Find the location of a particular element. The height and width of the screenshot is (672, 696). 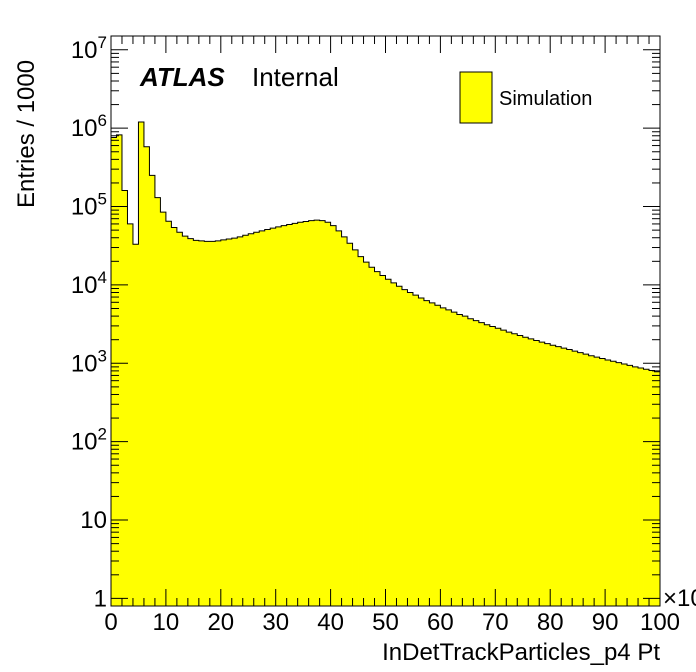

atlas-label: ATLAS is located at coordinates (182, 77).